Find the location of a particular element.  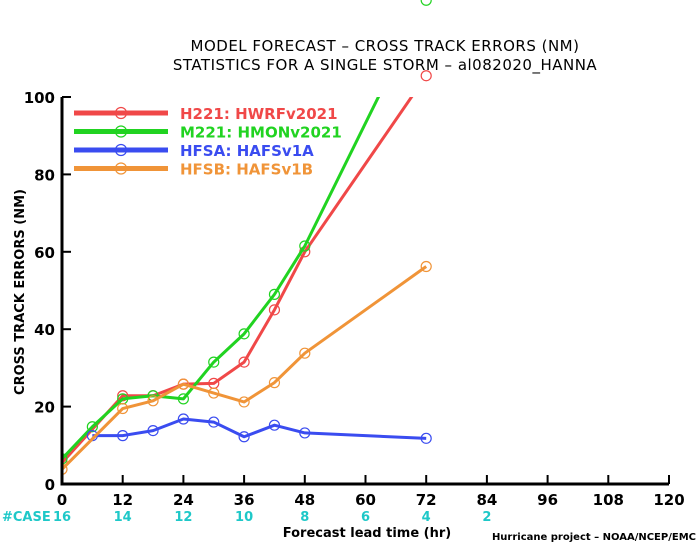

x-tick-label: 0 is located at coordinates (62, 500).